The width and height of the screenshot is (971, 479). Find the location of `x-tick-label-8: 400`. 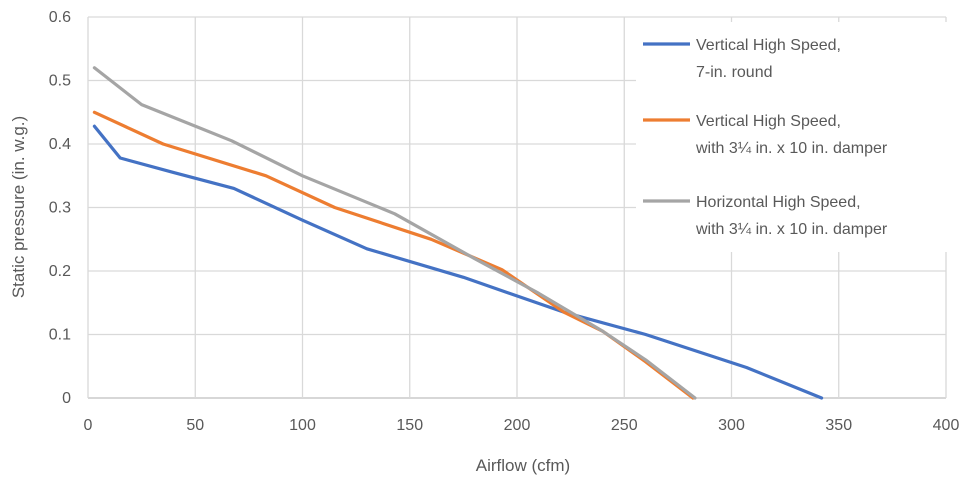

x-tick-label-8: 400 is located at coordinates (946, 425).